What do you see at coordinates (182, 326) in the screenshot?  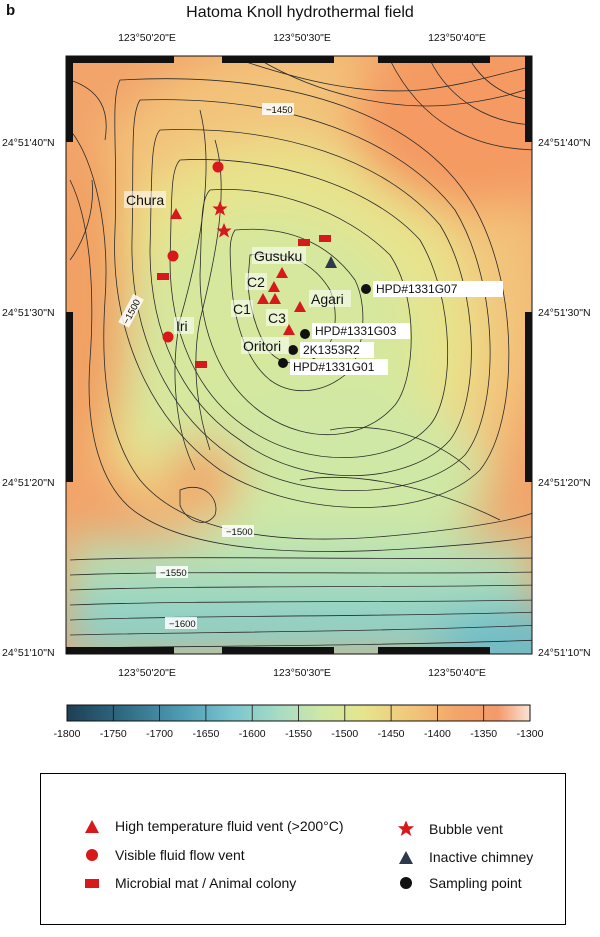 I see `site-label-iri: Iri` at bounding box center [182, 326].